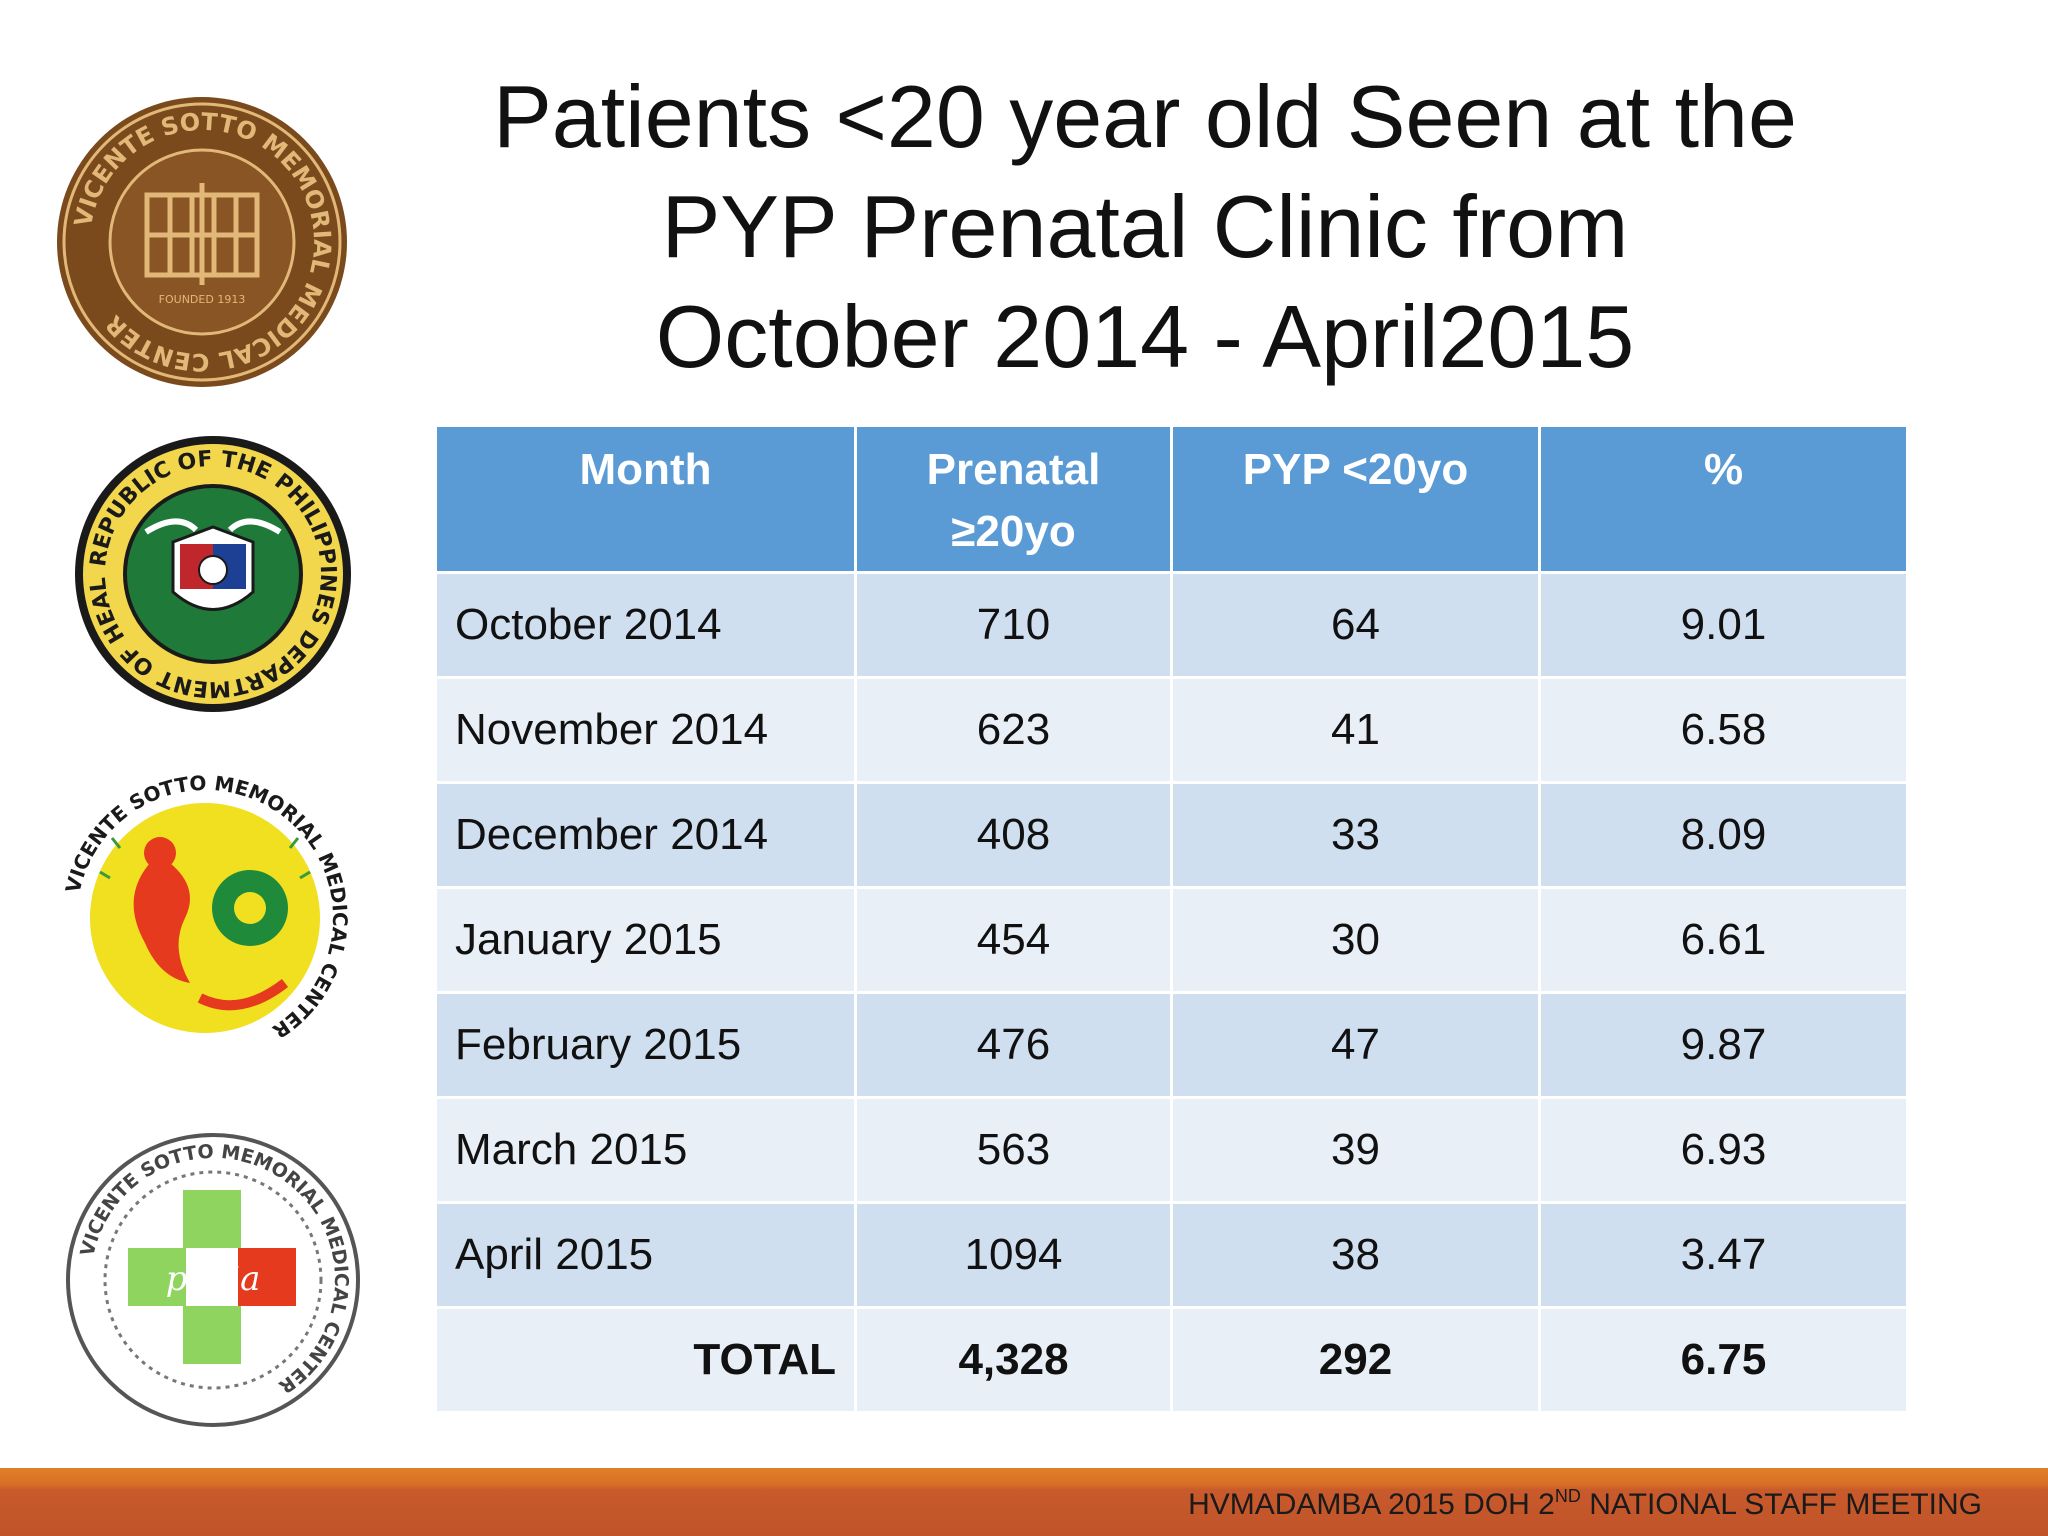 This screenshot has height=1536, width=2048. What do you see at coordinates (1723, 499) in the screenshot?
I see `header-percent: %` at bounding box center [1723, 499].